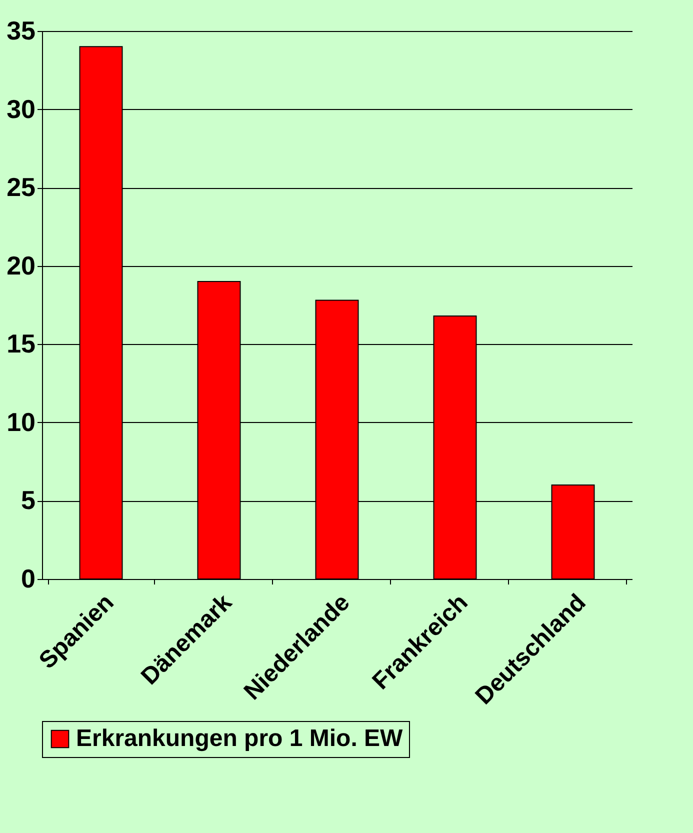 Image resolution: width=693 pixels, height=833 pixels. What do you see at coordinates (28, 500) in the screenshot?
I see `y-tick-label: 5` at bounding box center [28, 500].